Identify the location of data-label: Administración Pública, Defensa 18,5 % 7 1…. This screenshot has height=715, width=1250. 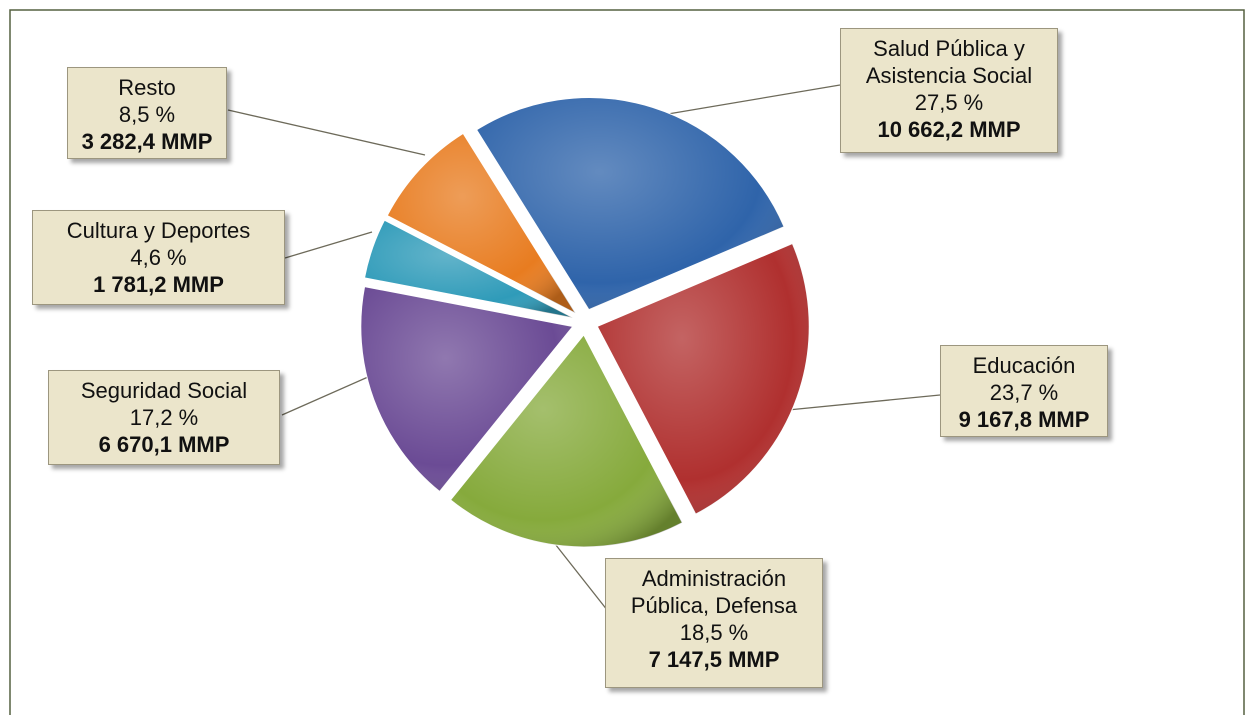
(714, 623).